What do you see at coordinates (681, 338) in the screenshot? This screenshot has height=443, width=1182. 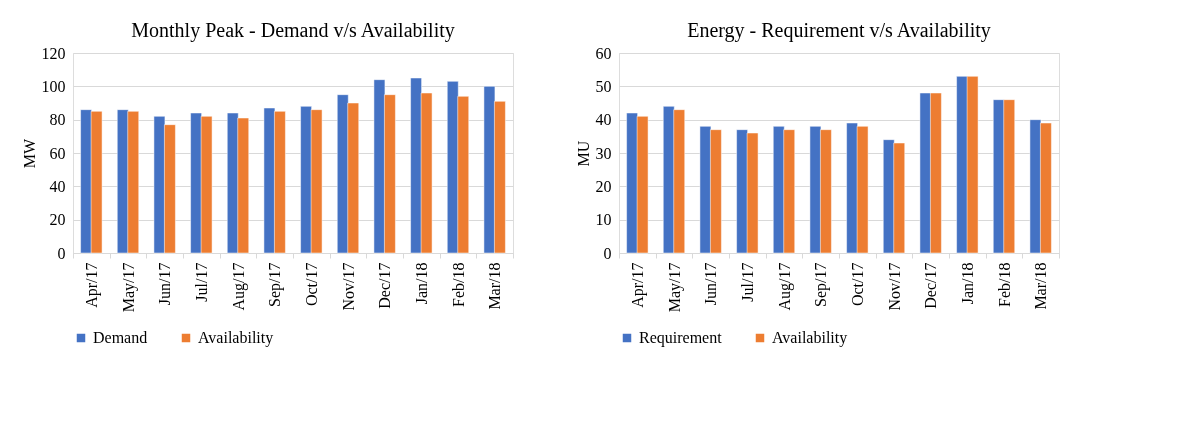 I see `legend-label: Requirement` at bounding box center [681, 338].